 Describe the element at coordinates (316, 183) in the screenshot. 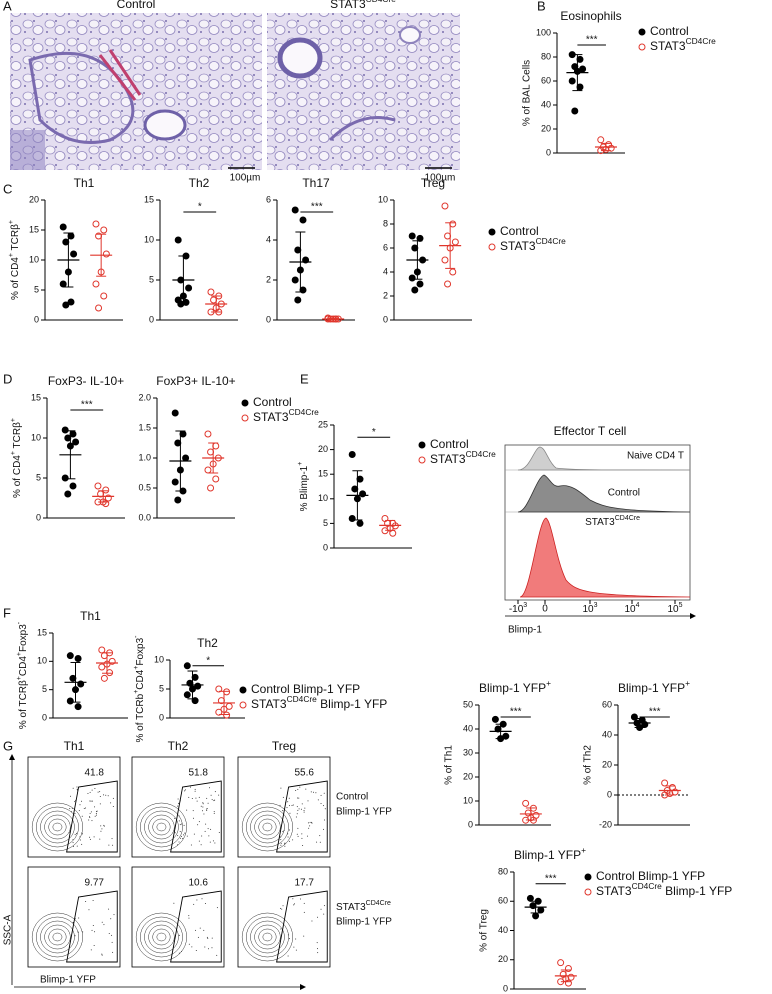

I see `chart-title: Th17` at that location.